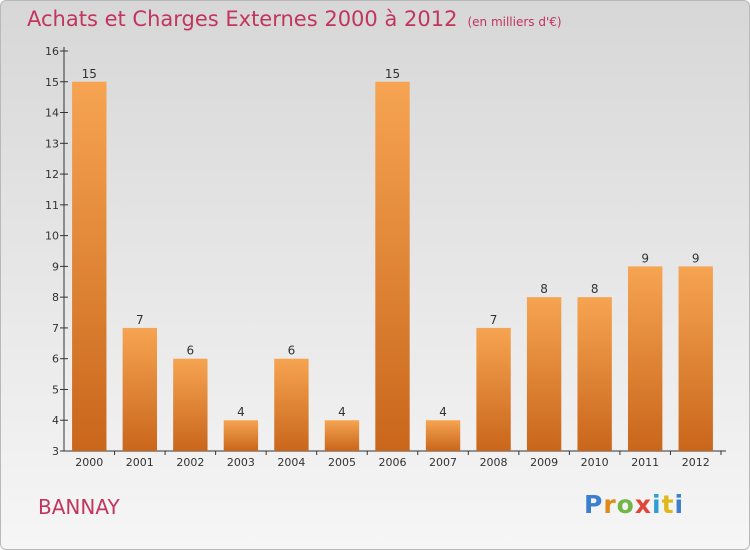 The height and width of the screenshot is (550, 750). I want to click on x-tick-label: 2009, so click(544, 462).